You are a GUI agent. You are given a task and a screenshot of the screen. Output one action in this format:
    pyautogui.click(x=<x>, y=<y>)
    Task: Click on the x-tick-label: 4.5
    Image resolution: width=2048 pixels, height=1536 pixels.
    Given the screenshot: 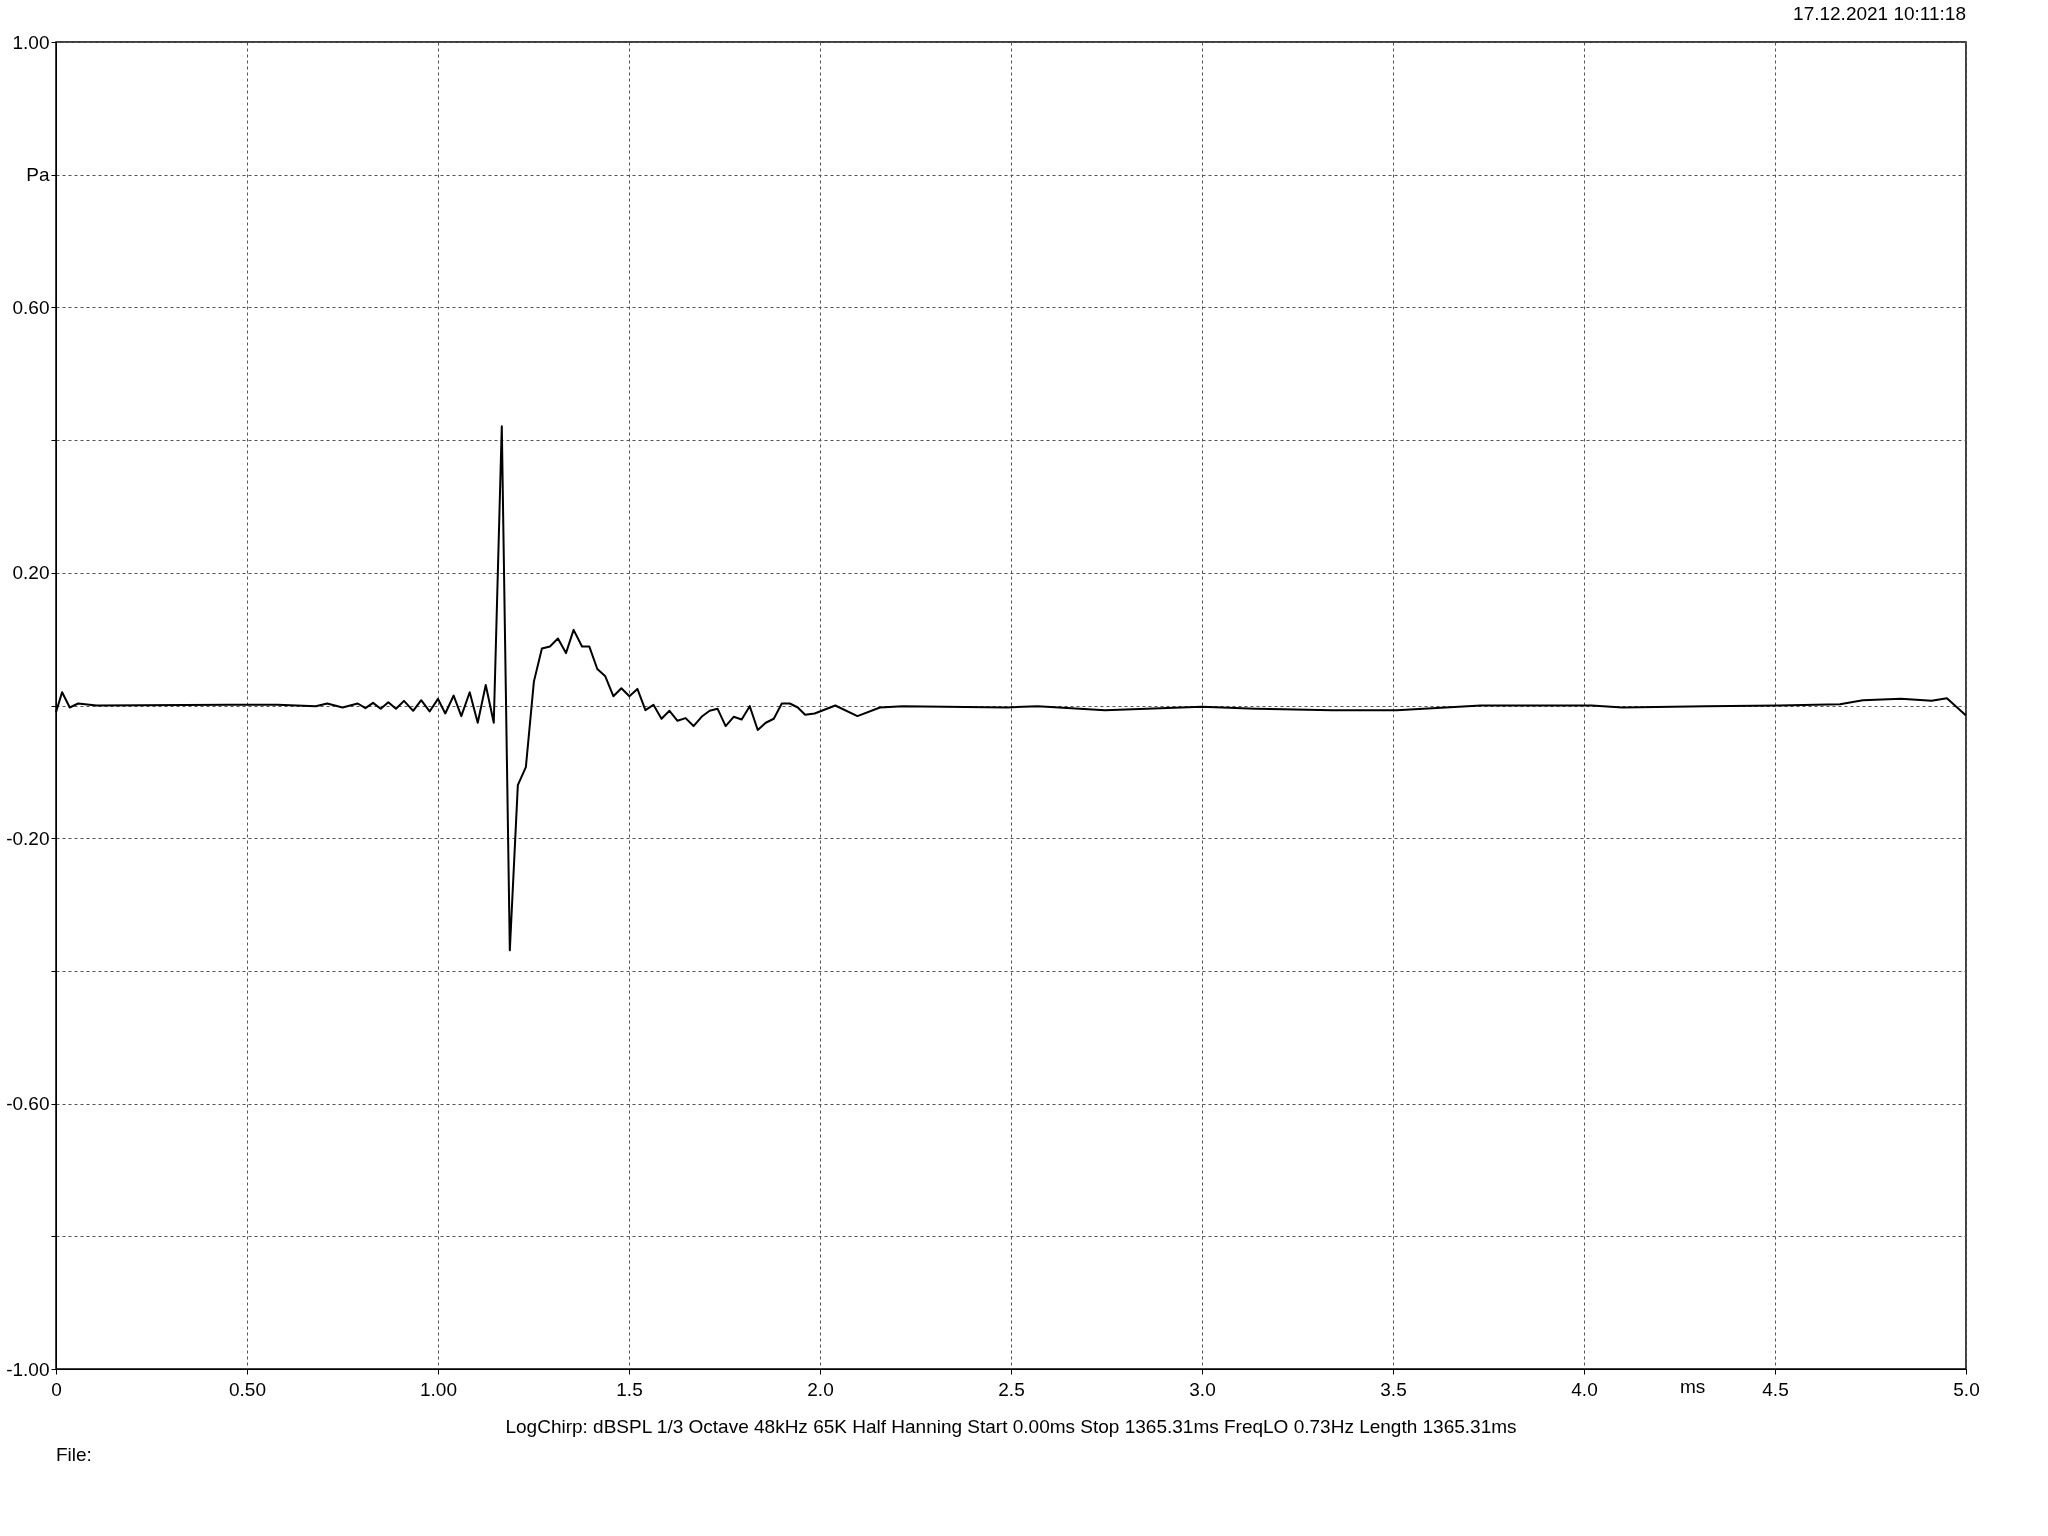 What is the action you would take?
    pyautogui.click(x=1775, y=1389)
    